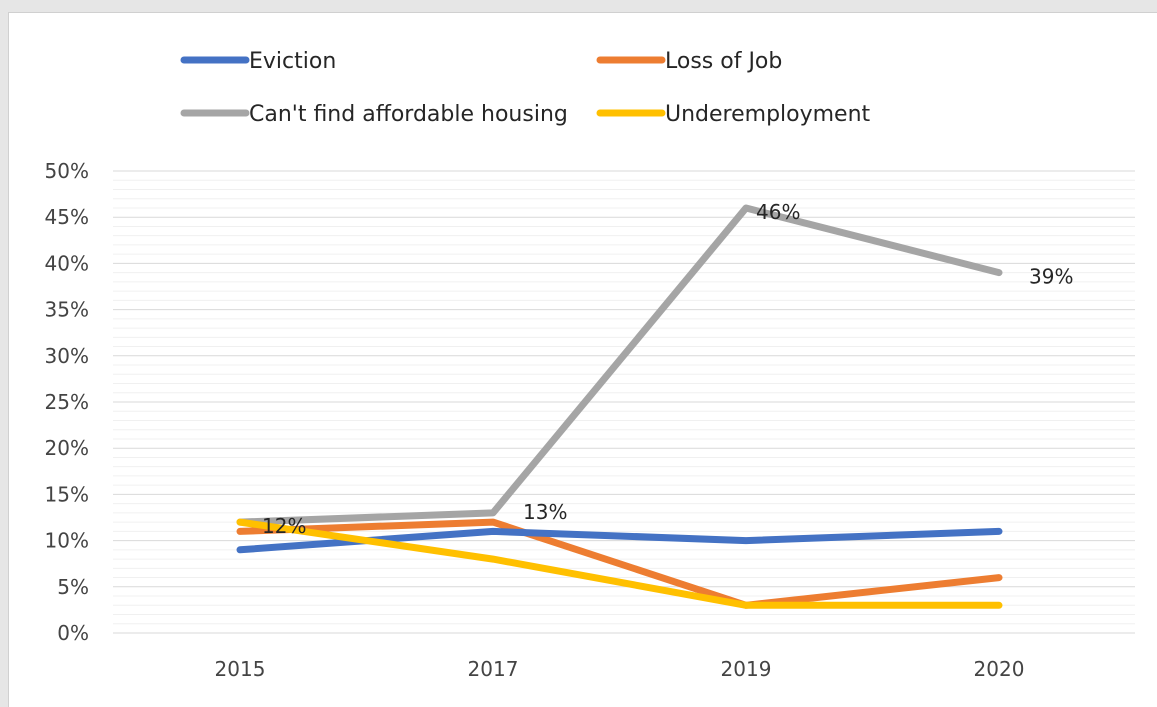 Image resolution: width=1157 pixels, height=707 pixels. I want to click on x-tick-label: 2017, so click(493, 669).